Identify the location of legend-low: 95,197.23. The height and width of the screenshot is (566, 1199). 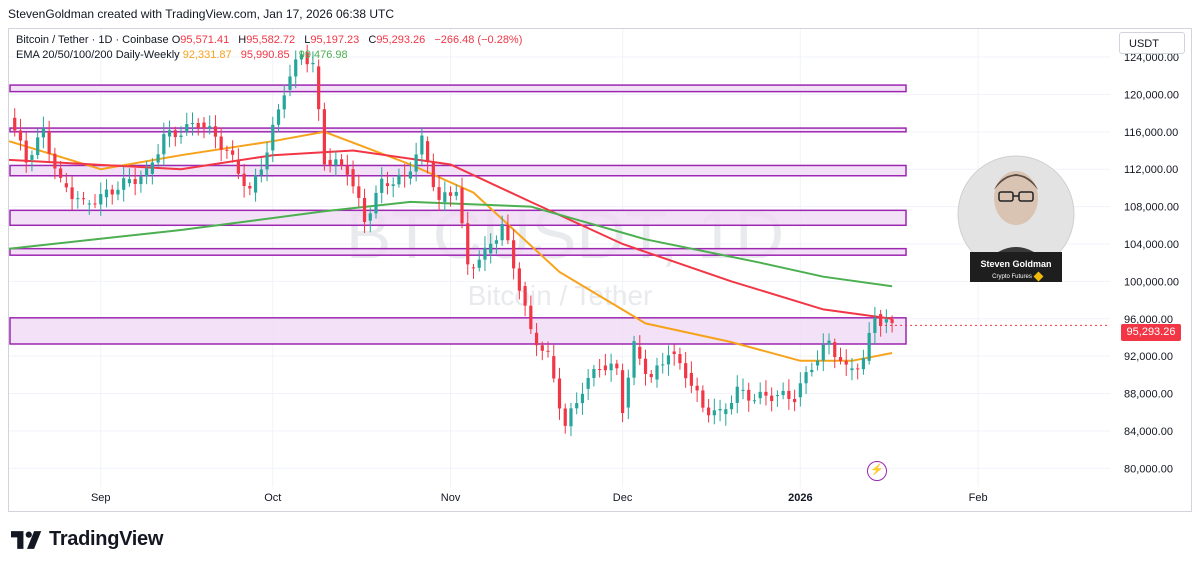
(335, 40).